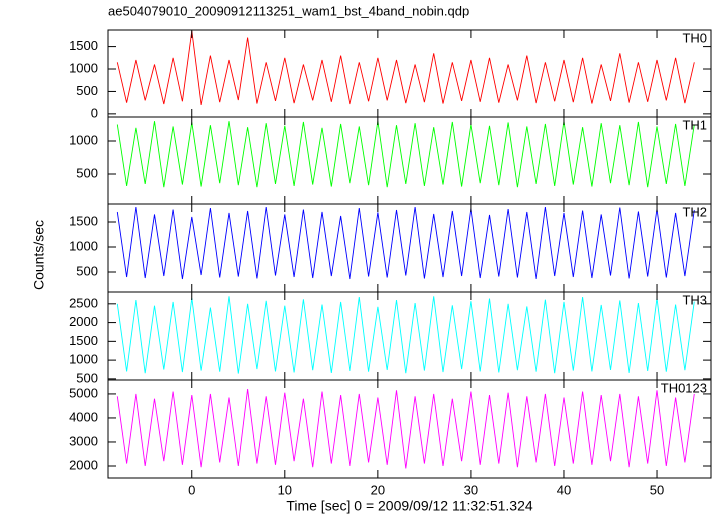  I want to click on x-tick-label: 30, so click(471, 489).